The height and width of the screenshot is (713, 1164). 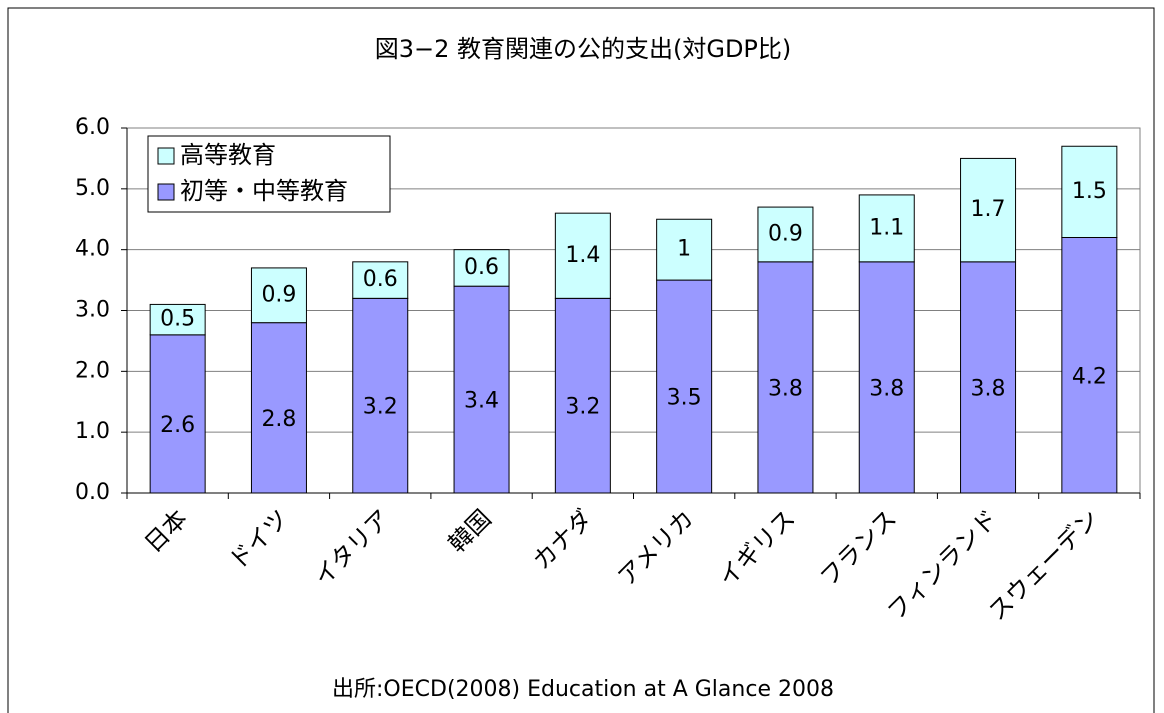 I want to click on y-tick-label: 3.0, so click(x=92, y=310).